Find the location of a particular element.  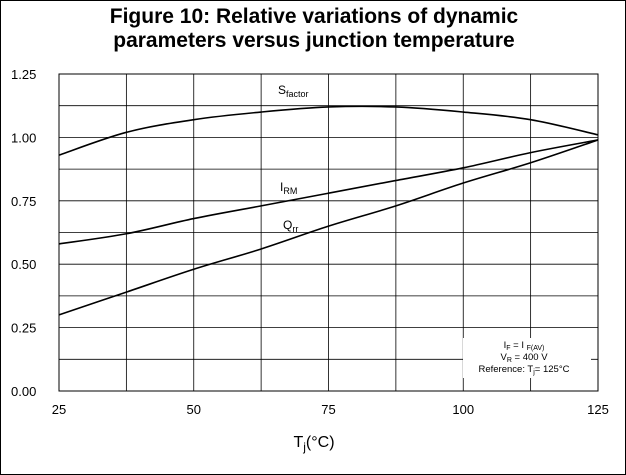

x-tick-label: 50 is located at coordinates (194, 409).